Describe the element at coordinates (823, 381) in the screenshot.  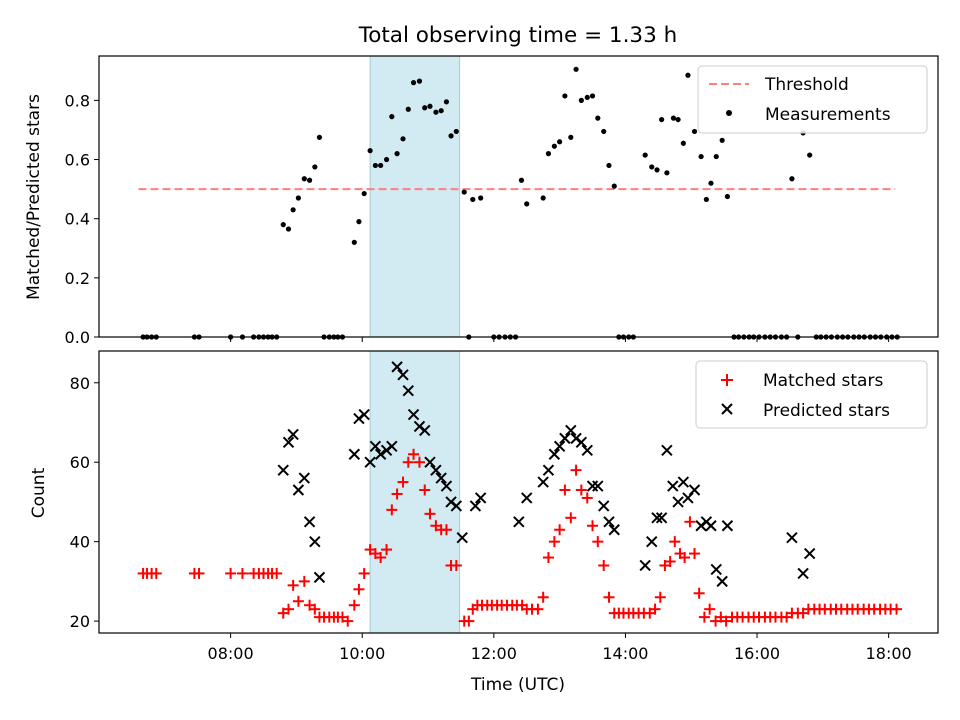
I see `legend-matched-label: Matched stars` at that location.